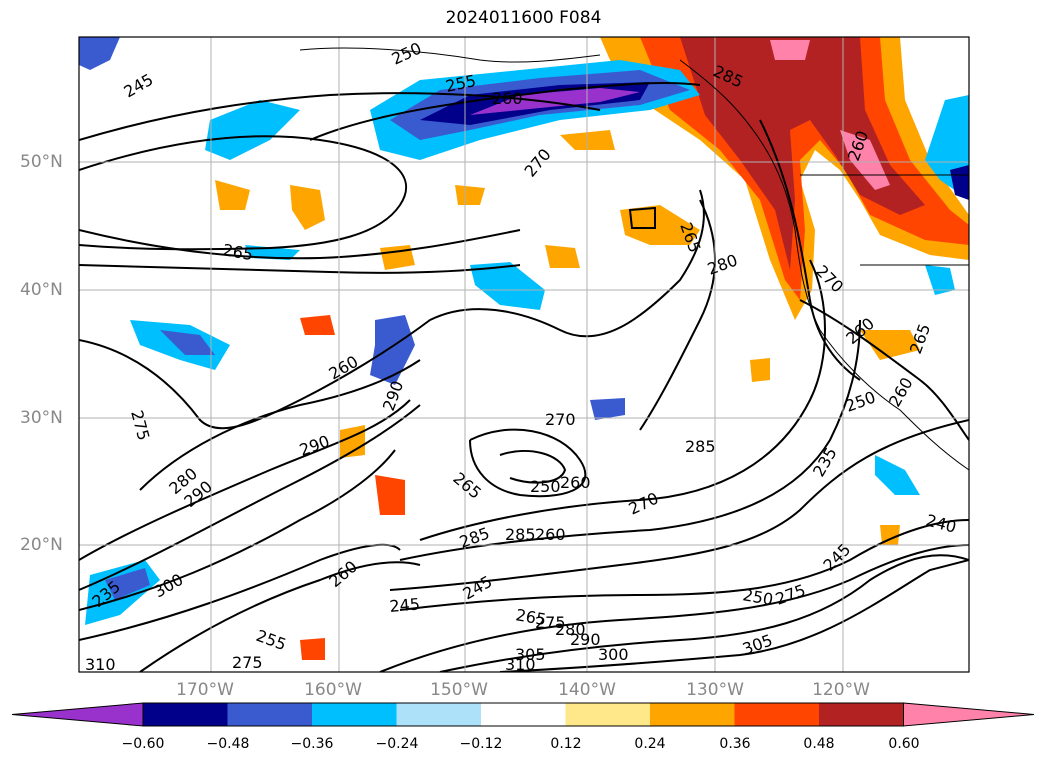  Describe the element at coordinates (312, 744) in the screenshot. I see `colorbar-tick-label: −0.36` at that location.